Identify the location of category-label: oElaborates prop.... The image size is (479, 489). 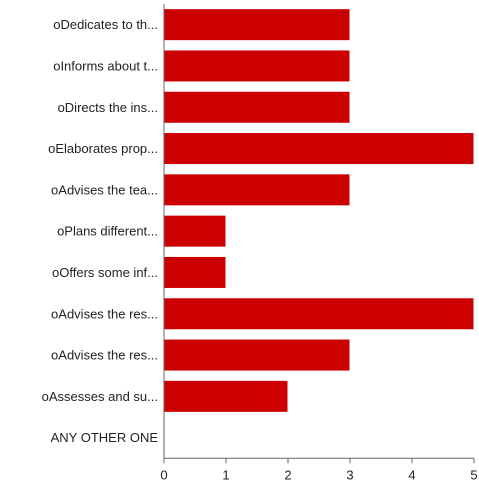
(103, 148).